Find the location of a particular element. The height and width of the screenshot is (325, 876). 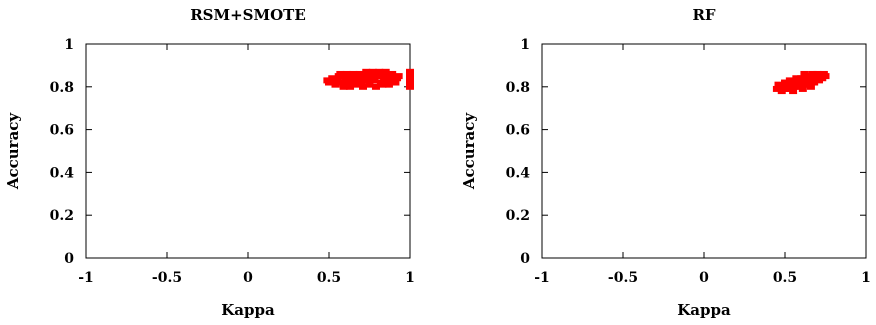

chart-title: RSM+SMOTE is located at coordinates (248, 15).